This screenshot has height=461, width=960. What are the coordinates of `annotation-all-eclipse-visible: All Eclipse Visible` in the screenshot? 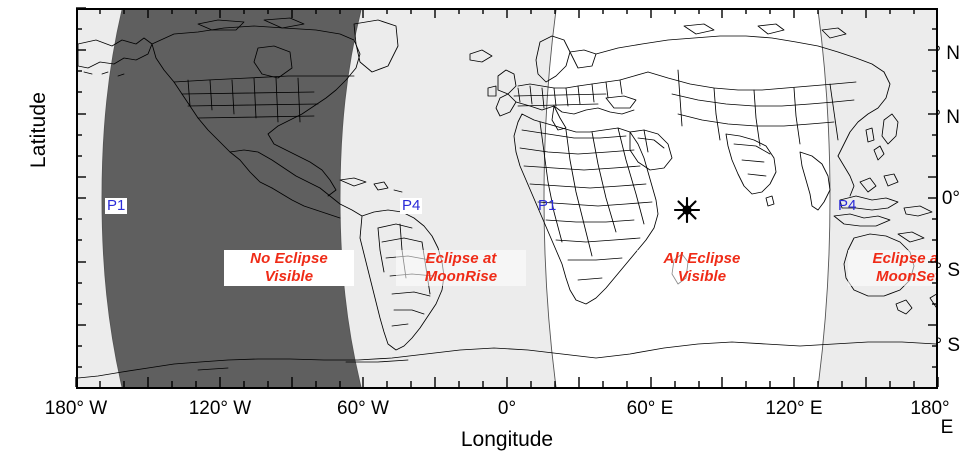 It's located at (702, 268).